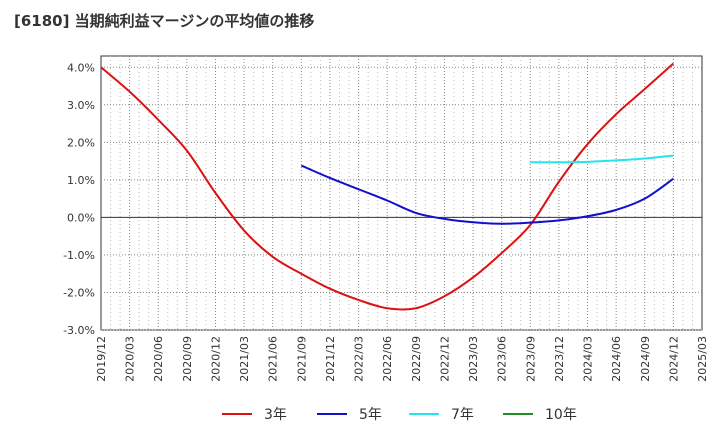 The width and height of the screenshot is (720, 440). I want to click on x-tick-label: 2020/12, so click(215, 359).